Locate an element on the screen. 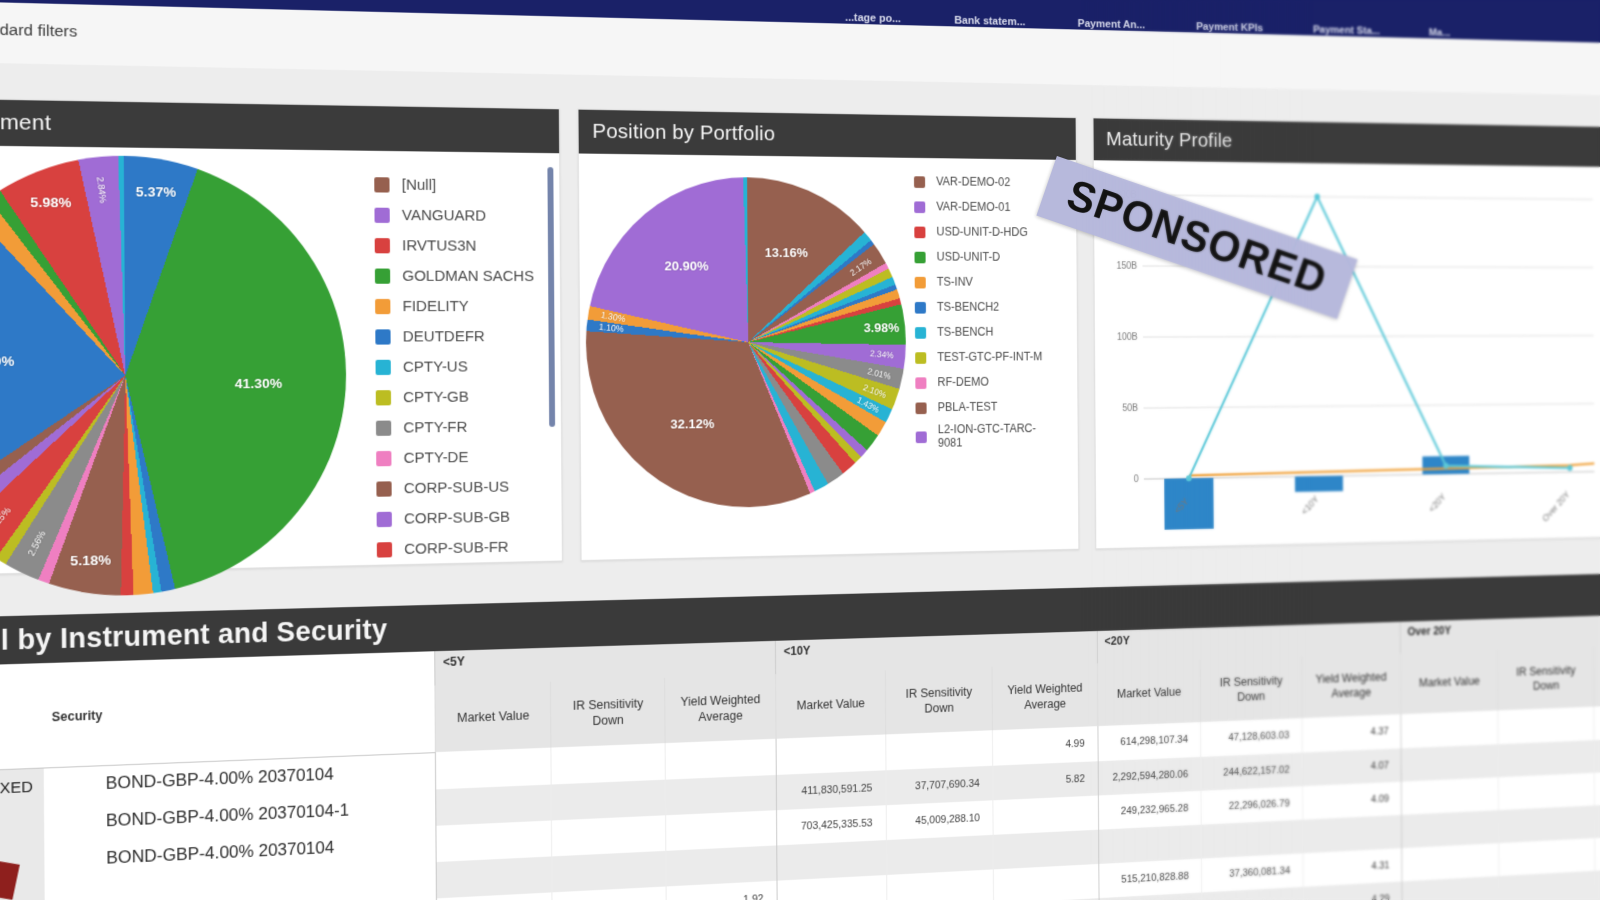 This screenshot has height=900, width=1600. legend-label: DEUTDEFR is located at coordinates (443, 336).